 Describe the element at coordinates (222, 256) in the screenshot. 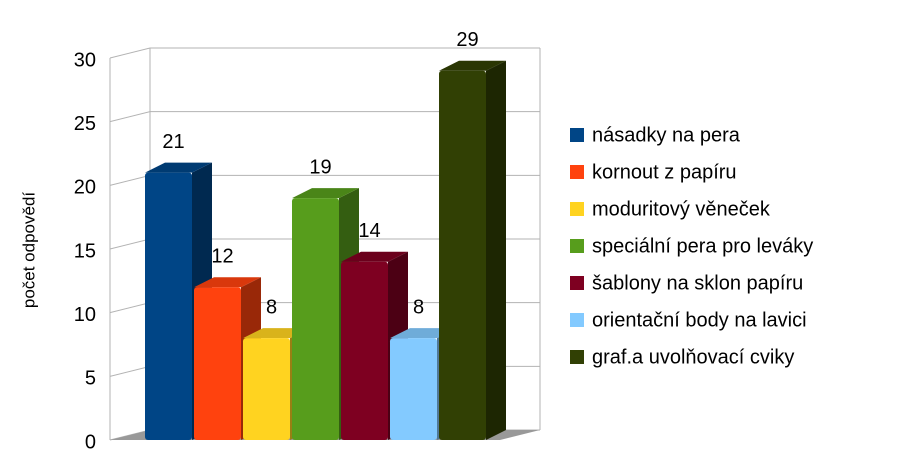

I see `value-label: 12` at that location.